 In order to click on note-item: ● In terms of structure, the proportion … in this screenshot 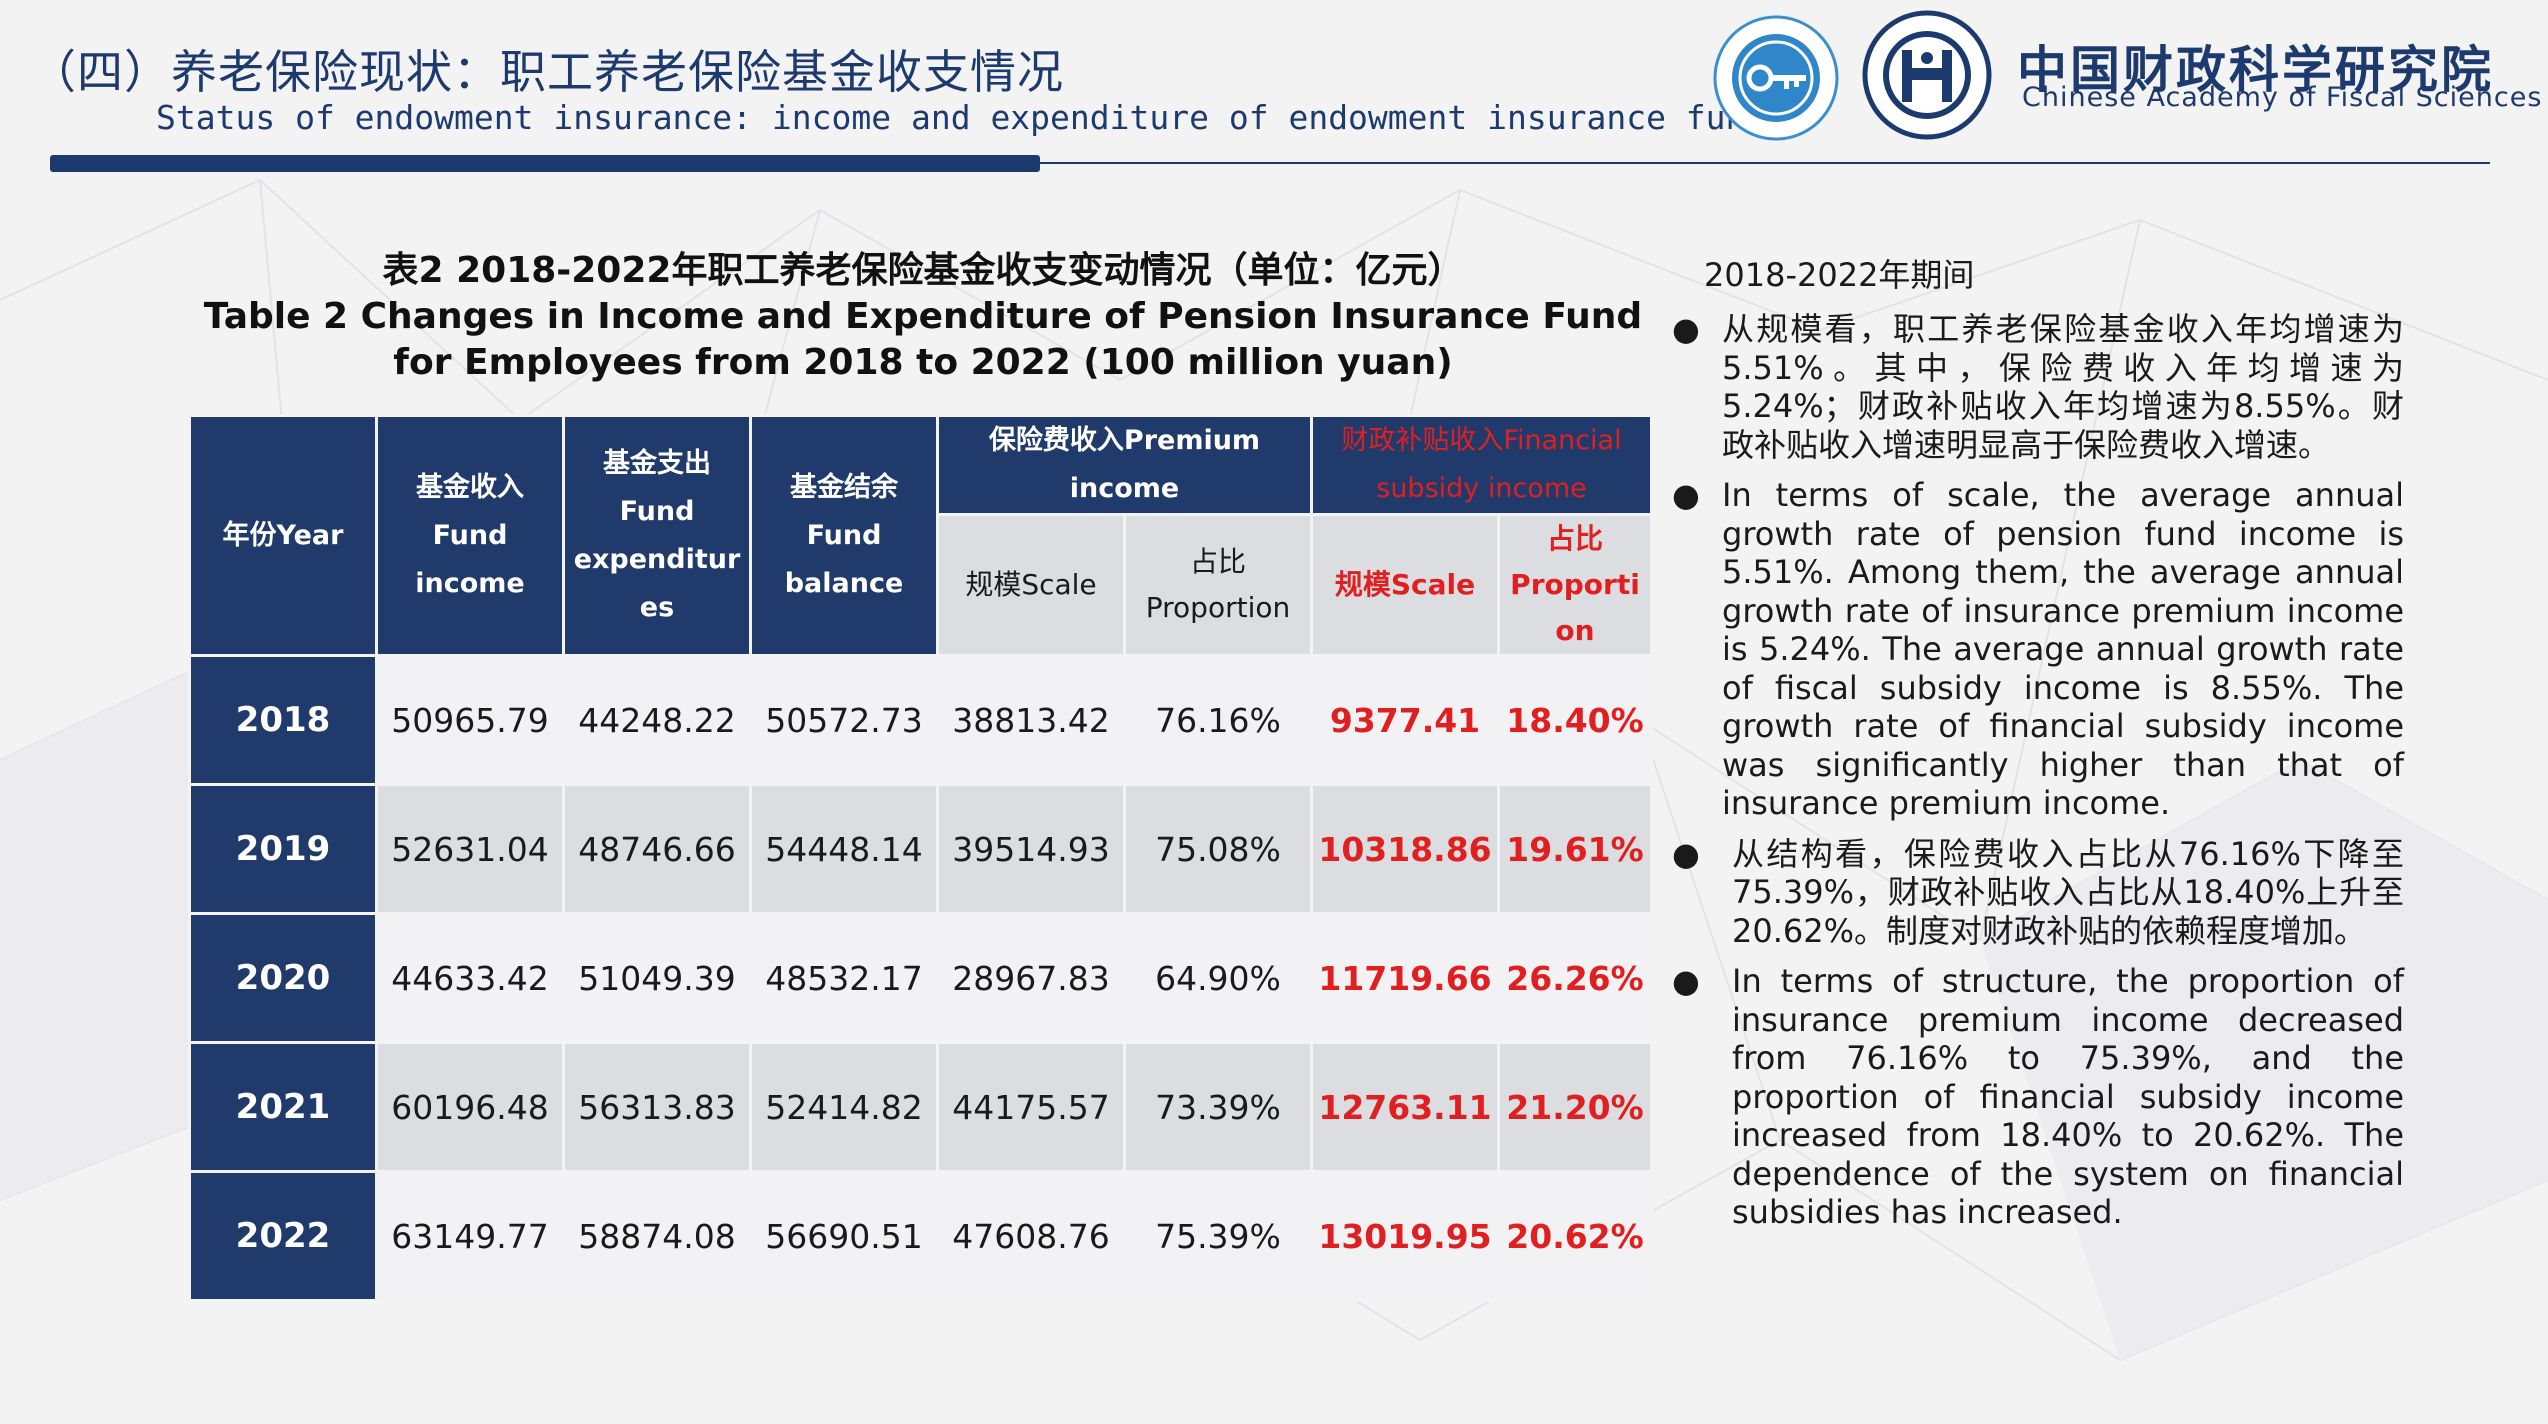, I will do `click(2032, 1097)`.